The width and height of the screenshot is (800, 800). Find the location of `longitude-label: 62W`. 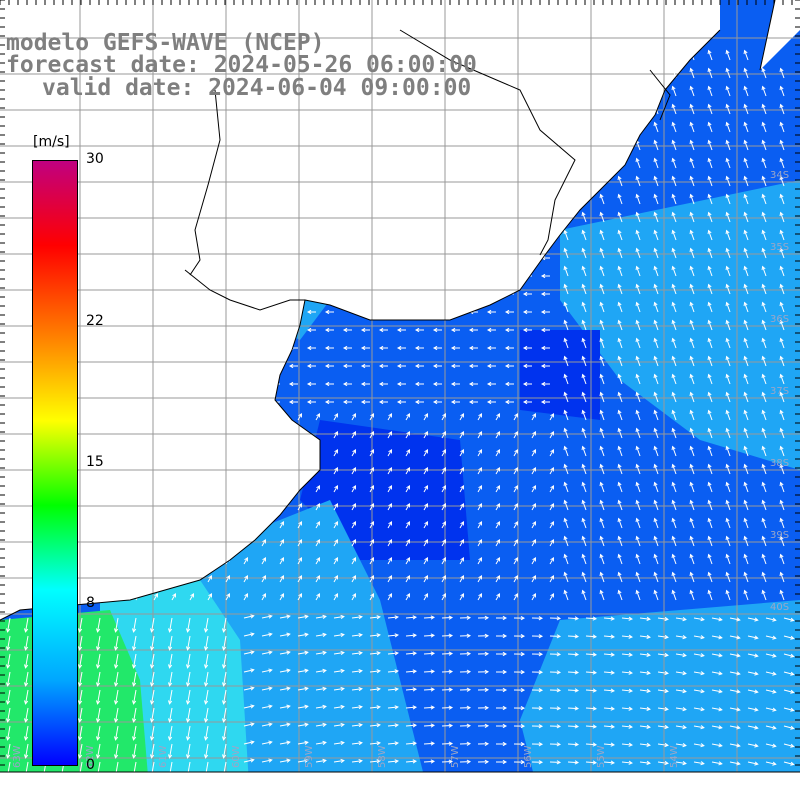

longitude-label: 62W is located at coordinates (90, 756).